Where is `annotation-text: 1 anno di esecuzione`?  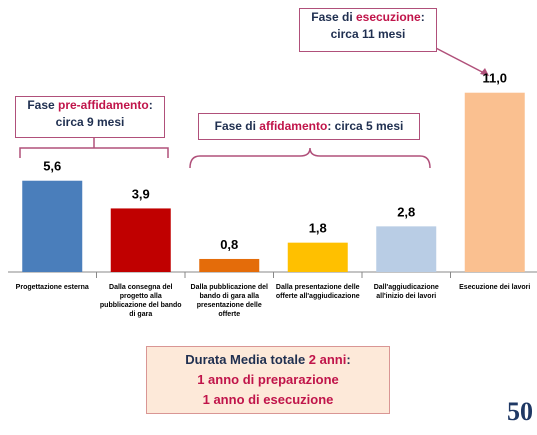
annotation-text: 1 anno di esecuzione is located at coordinates (268, 399).